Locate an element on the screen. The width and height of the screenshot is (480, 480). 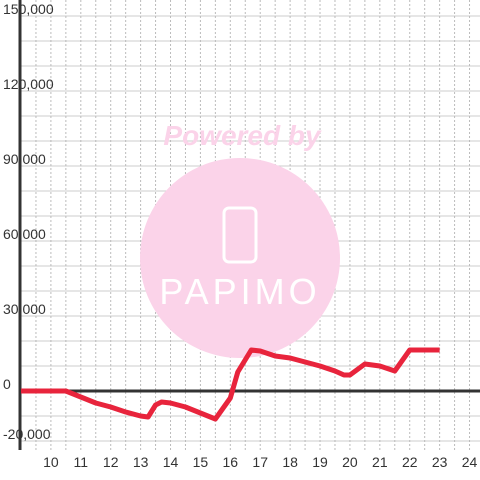
watermark-text: PAPIMO is located at coordinates (239, 291).